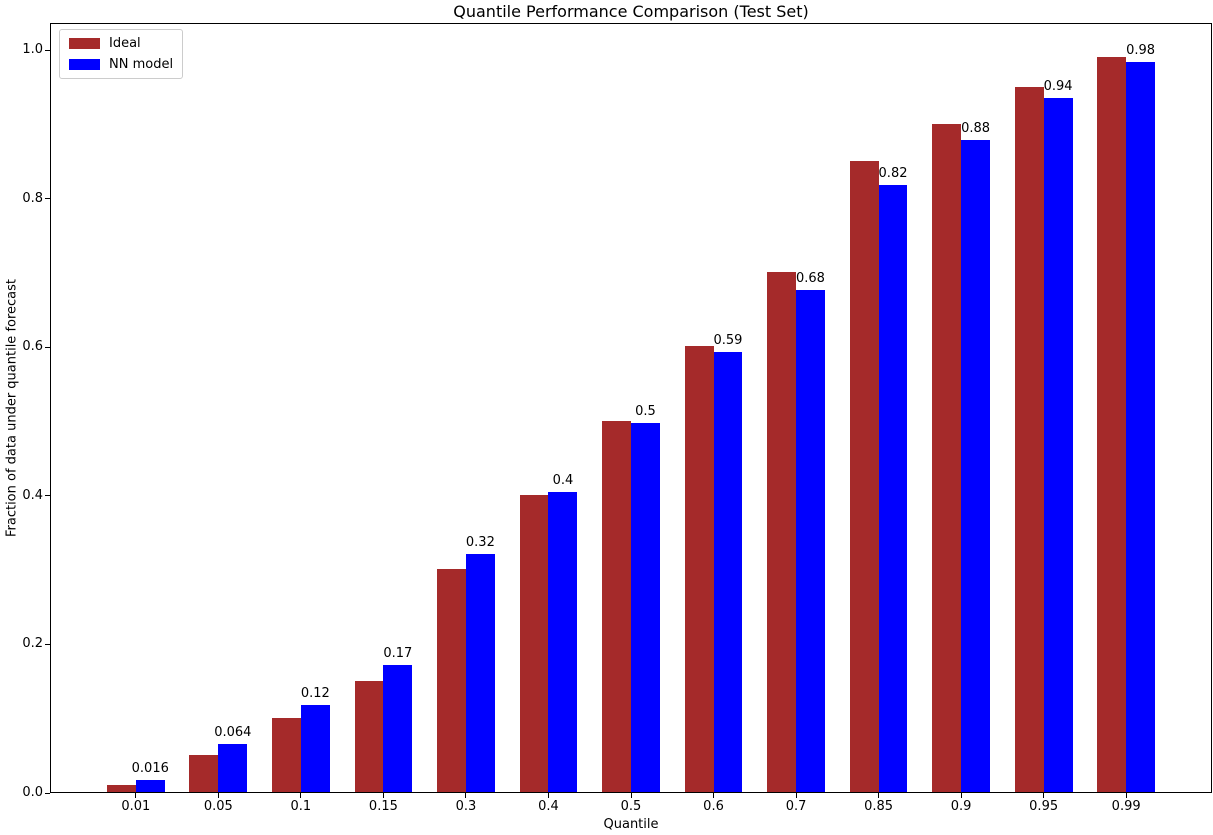  Describe the element at coordinates (1058, 86) in the screenshot. I see `bar-value-label: 0.94` at that location.